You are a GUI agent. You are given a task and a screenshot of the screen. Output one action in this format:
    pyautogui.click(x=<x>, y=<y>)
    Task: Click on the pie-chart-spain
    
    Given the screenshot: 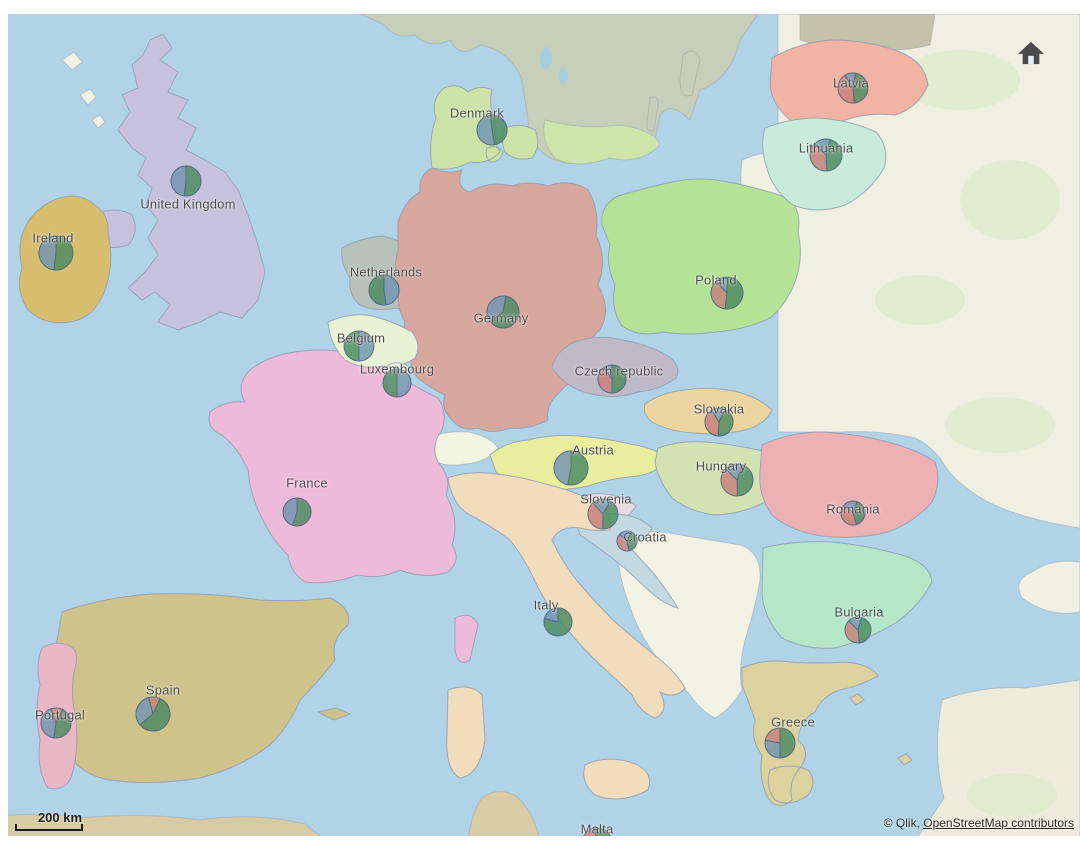 What is the action you would take?
    pyautogui.click(x=153, y=714)
    